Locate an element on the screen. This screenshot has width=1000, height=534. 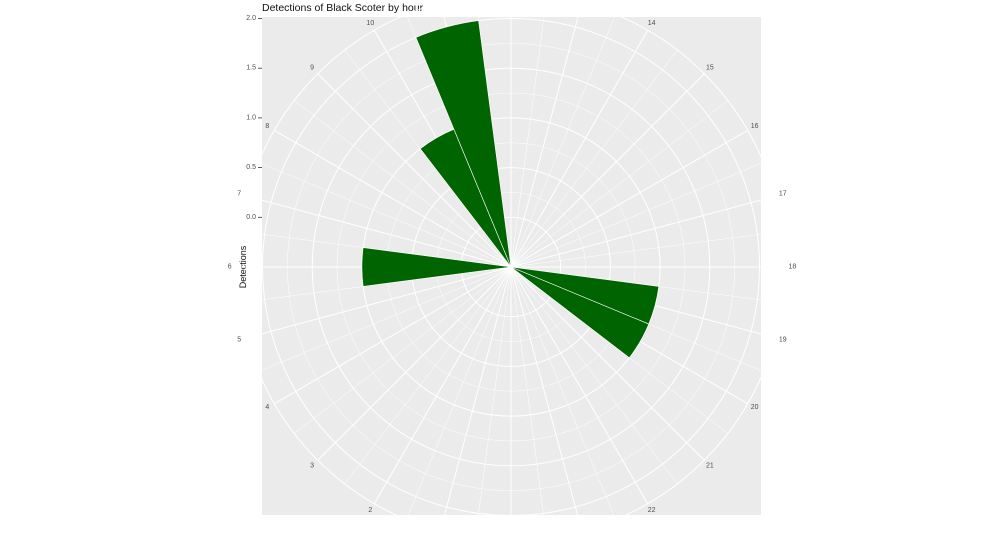
hour-label: 10 is located at coordinates (370, 23).